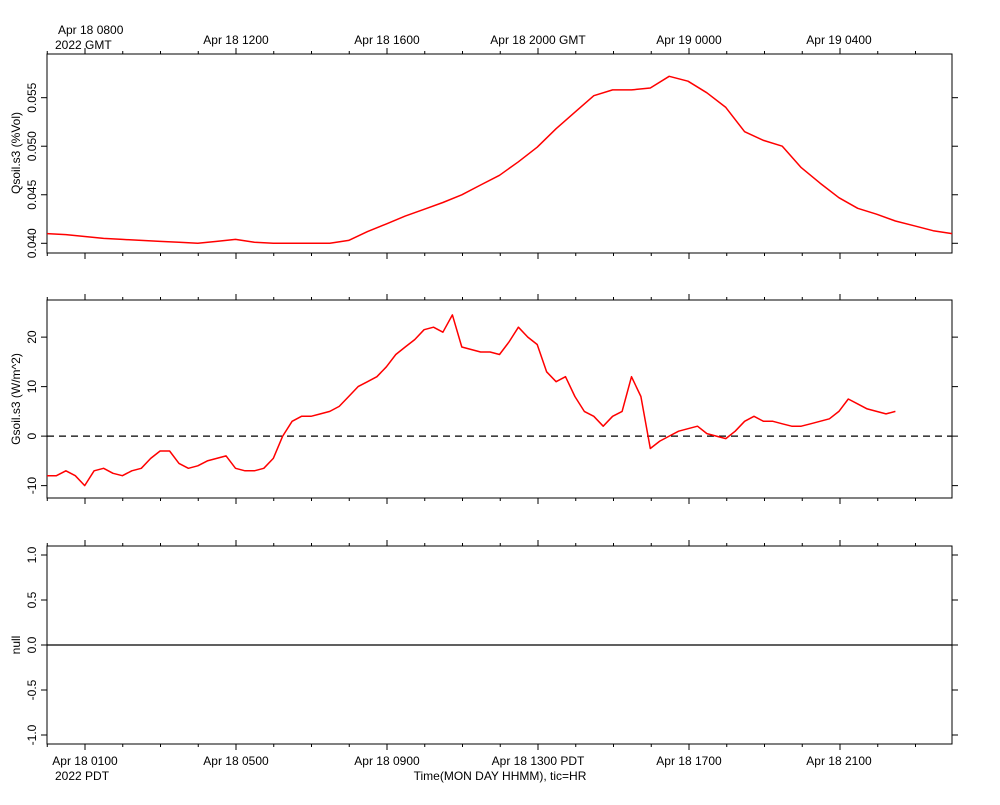 Image resolution: width=1000 pixels, height=805 pixels. I want to click on gsoil-y-tick-label: 10, so click(32, 387).